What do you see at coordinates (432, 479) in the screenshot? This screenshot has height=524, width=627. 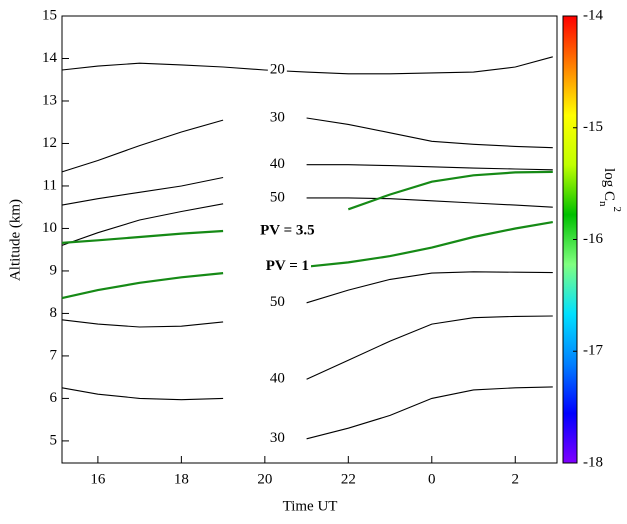 I see `x-tick-label: 0` at bounding box center [432, 479].